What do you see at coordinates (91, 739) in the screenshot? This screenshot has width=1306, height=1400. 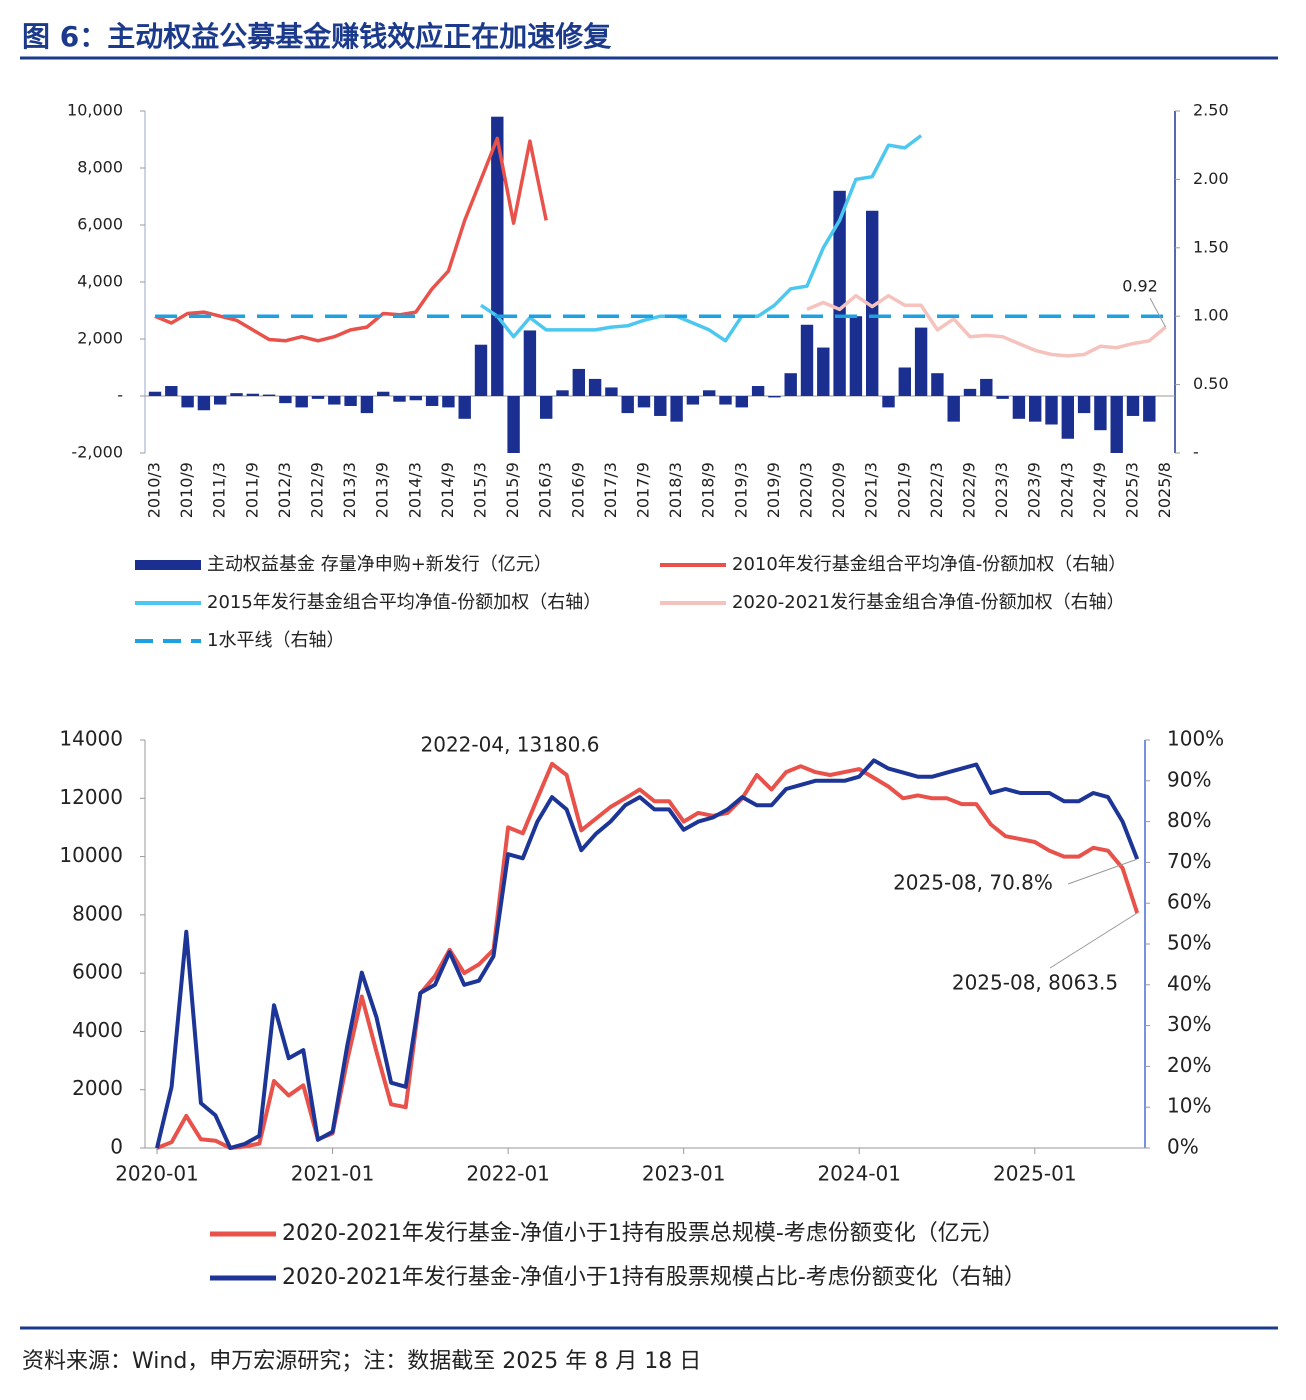 I see `y-tick-label: 14000` at bounding box center [91, 739].